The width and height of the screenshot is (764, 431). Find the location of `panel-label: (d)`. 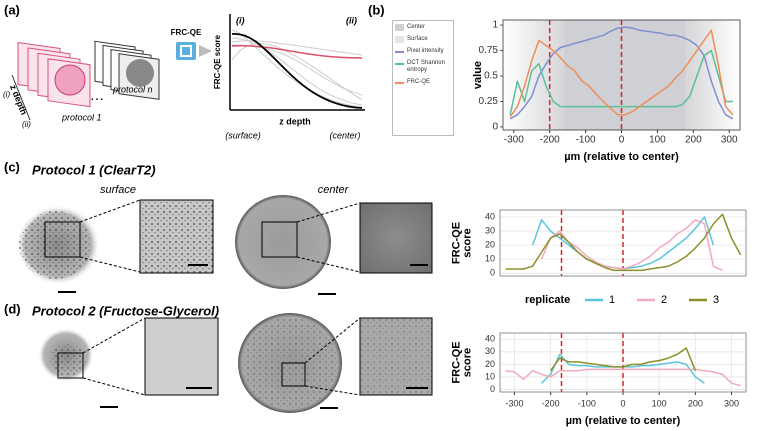

panel-label: (d) is located at coordinates (12, 308).